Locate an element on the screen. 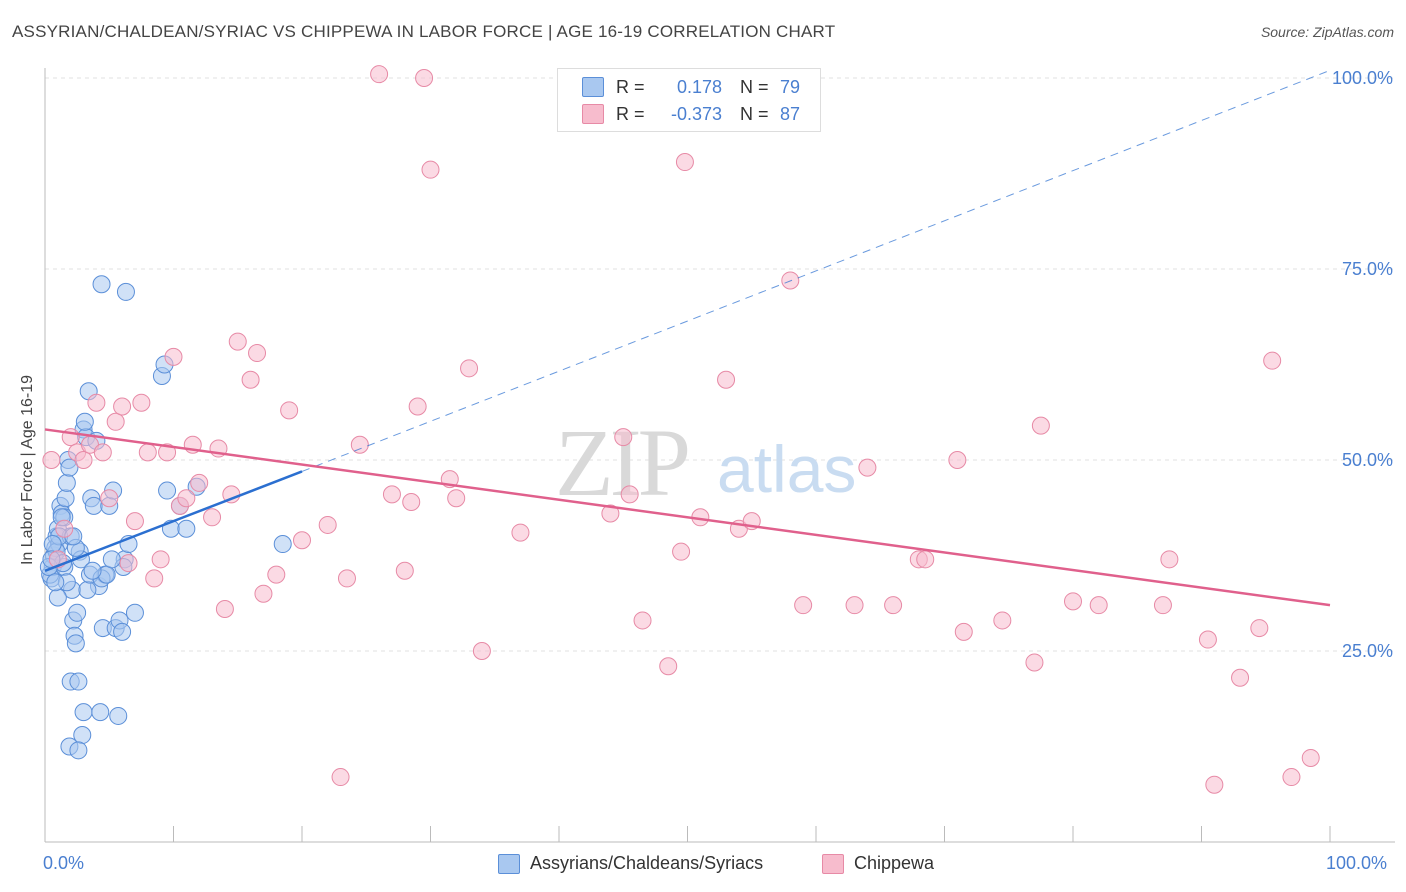 Image resolution: width=1406 pixels, height=892 pixels. legend-row-blue: R = 0.178 N = 79 is located at coordinates (679, 87).